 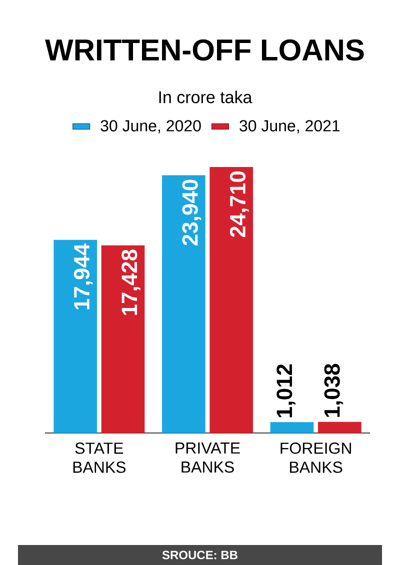 I want to click on x-tick-label: PRIVATE BANKS, so click(x=208, y=457).